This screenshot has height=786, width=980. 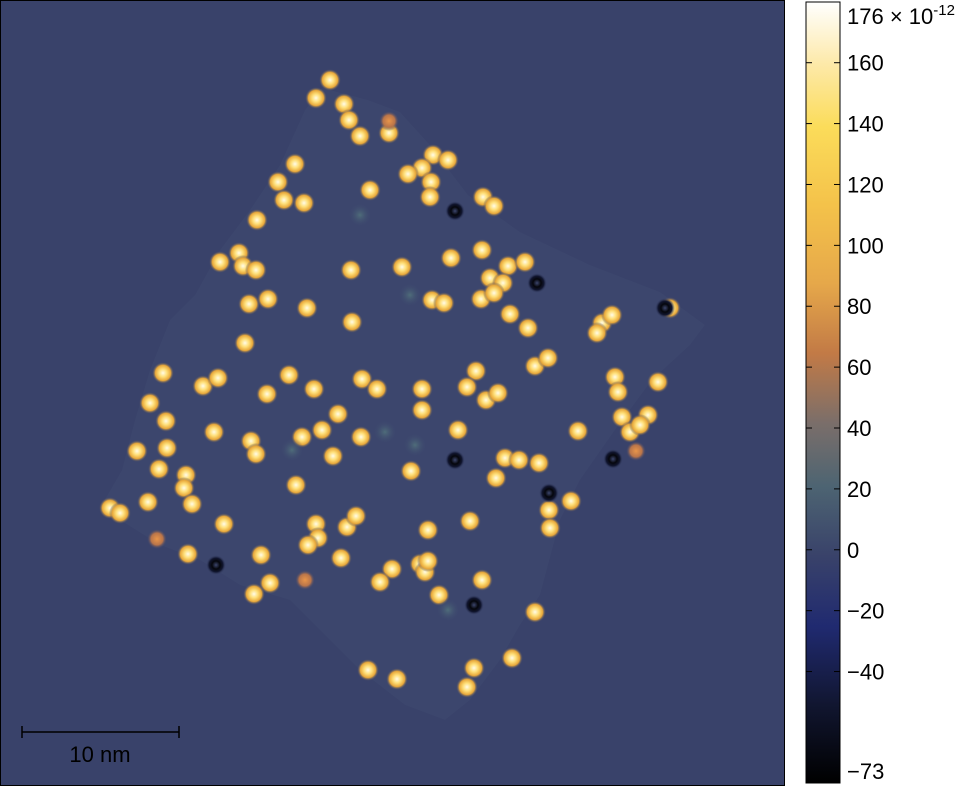 What do you see at coordinates (859, 489) in the screenshot?
I see `colorbar-tick-label: 20` at bounding box center [859, 489].